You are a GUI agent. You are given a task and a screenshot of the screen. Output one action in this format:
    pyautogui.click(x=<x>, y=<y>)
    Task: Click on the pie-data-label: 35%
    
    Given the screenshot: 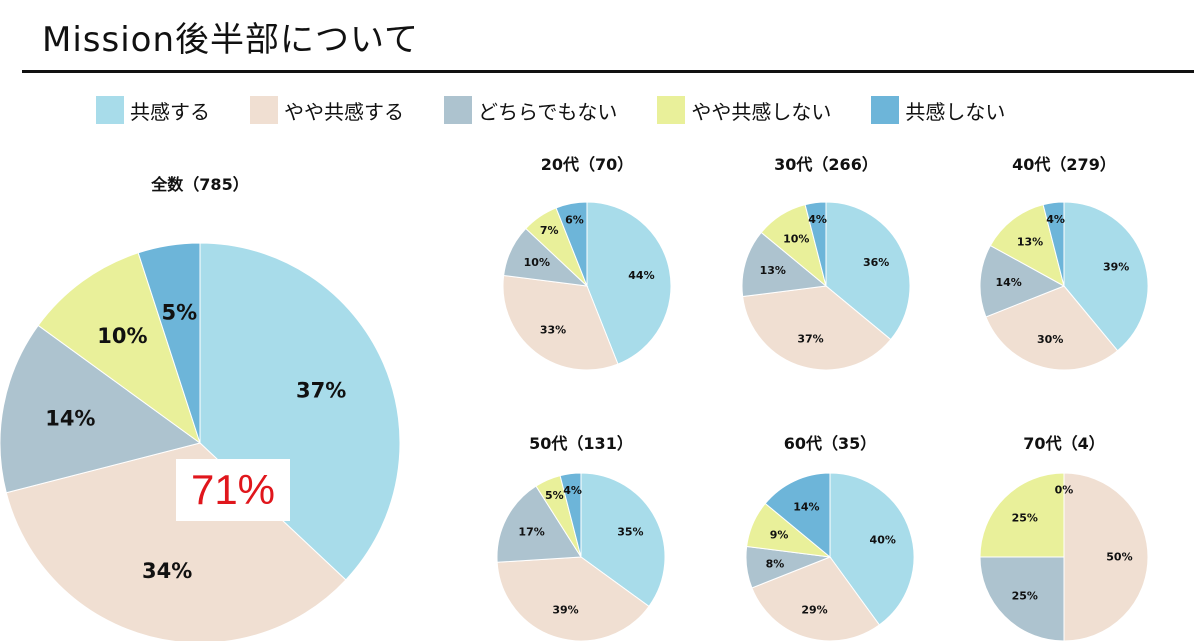 What is the action you would take?
    pyautogui.click(x=630, y=531)
    